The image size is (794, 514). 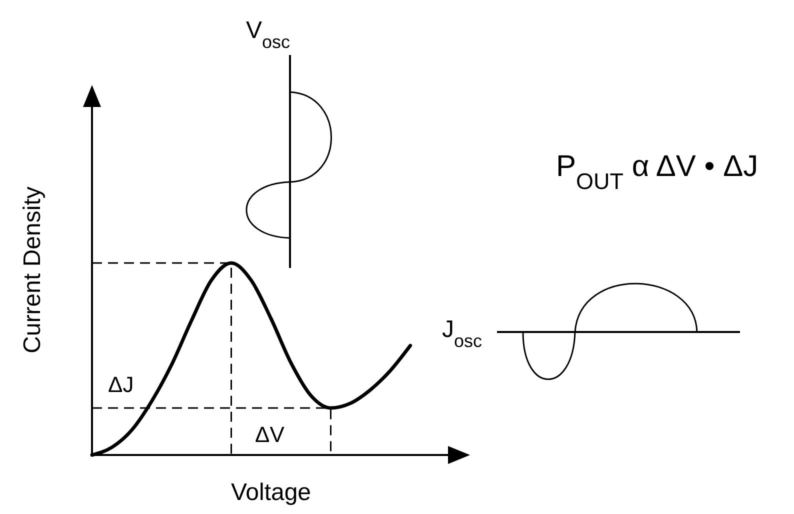 I want to click on annotation: ΔV, so click(x=270, y=434).